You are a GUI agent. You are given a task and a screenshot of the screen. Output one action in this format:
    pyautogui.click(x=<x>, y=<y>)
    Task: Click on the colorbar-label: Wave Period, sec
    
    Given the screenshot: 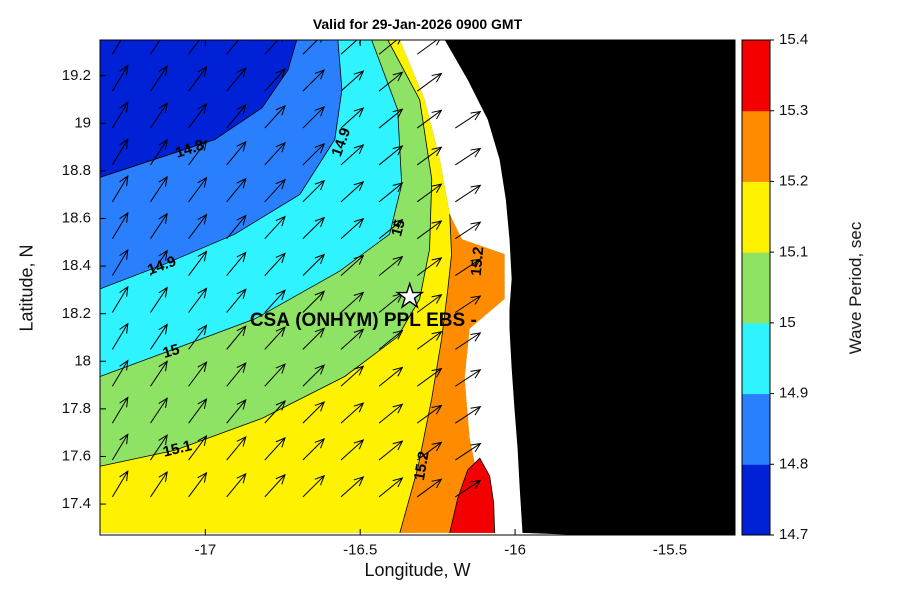 What is the action you would take?
    pyautogui.click(x=855, y=288)
    